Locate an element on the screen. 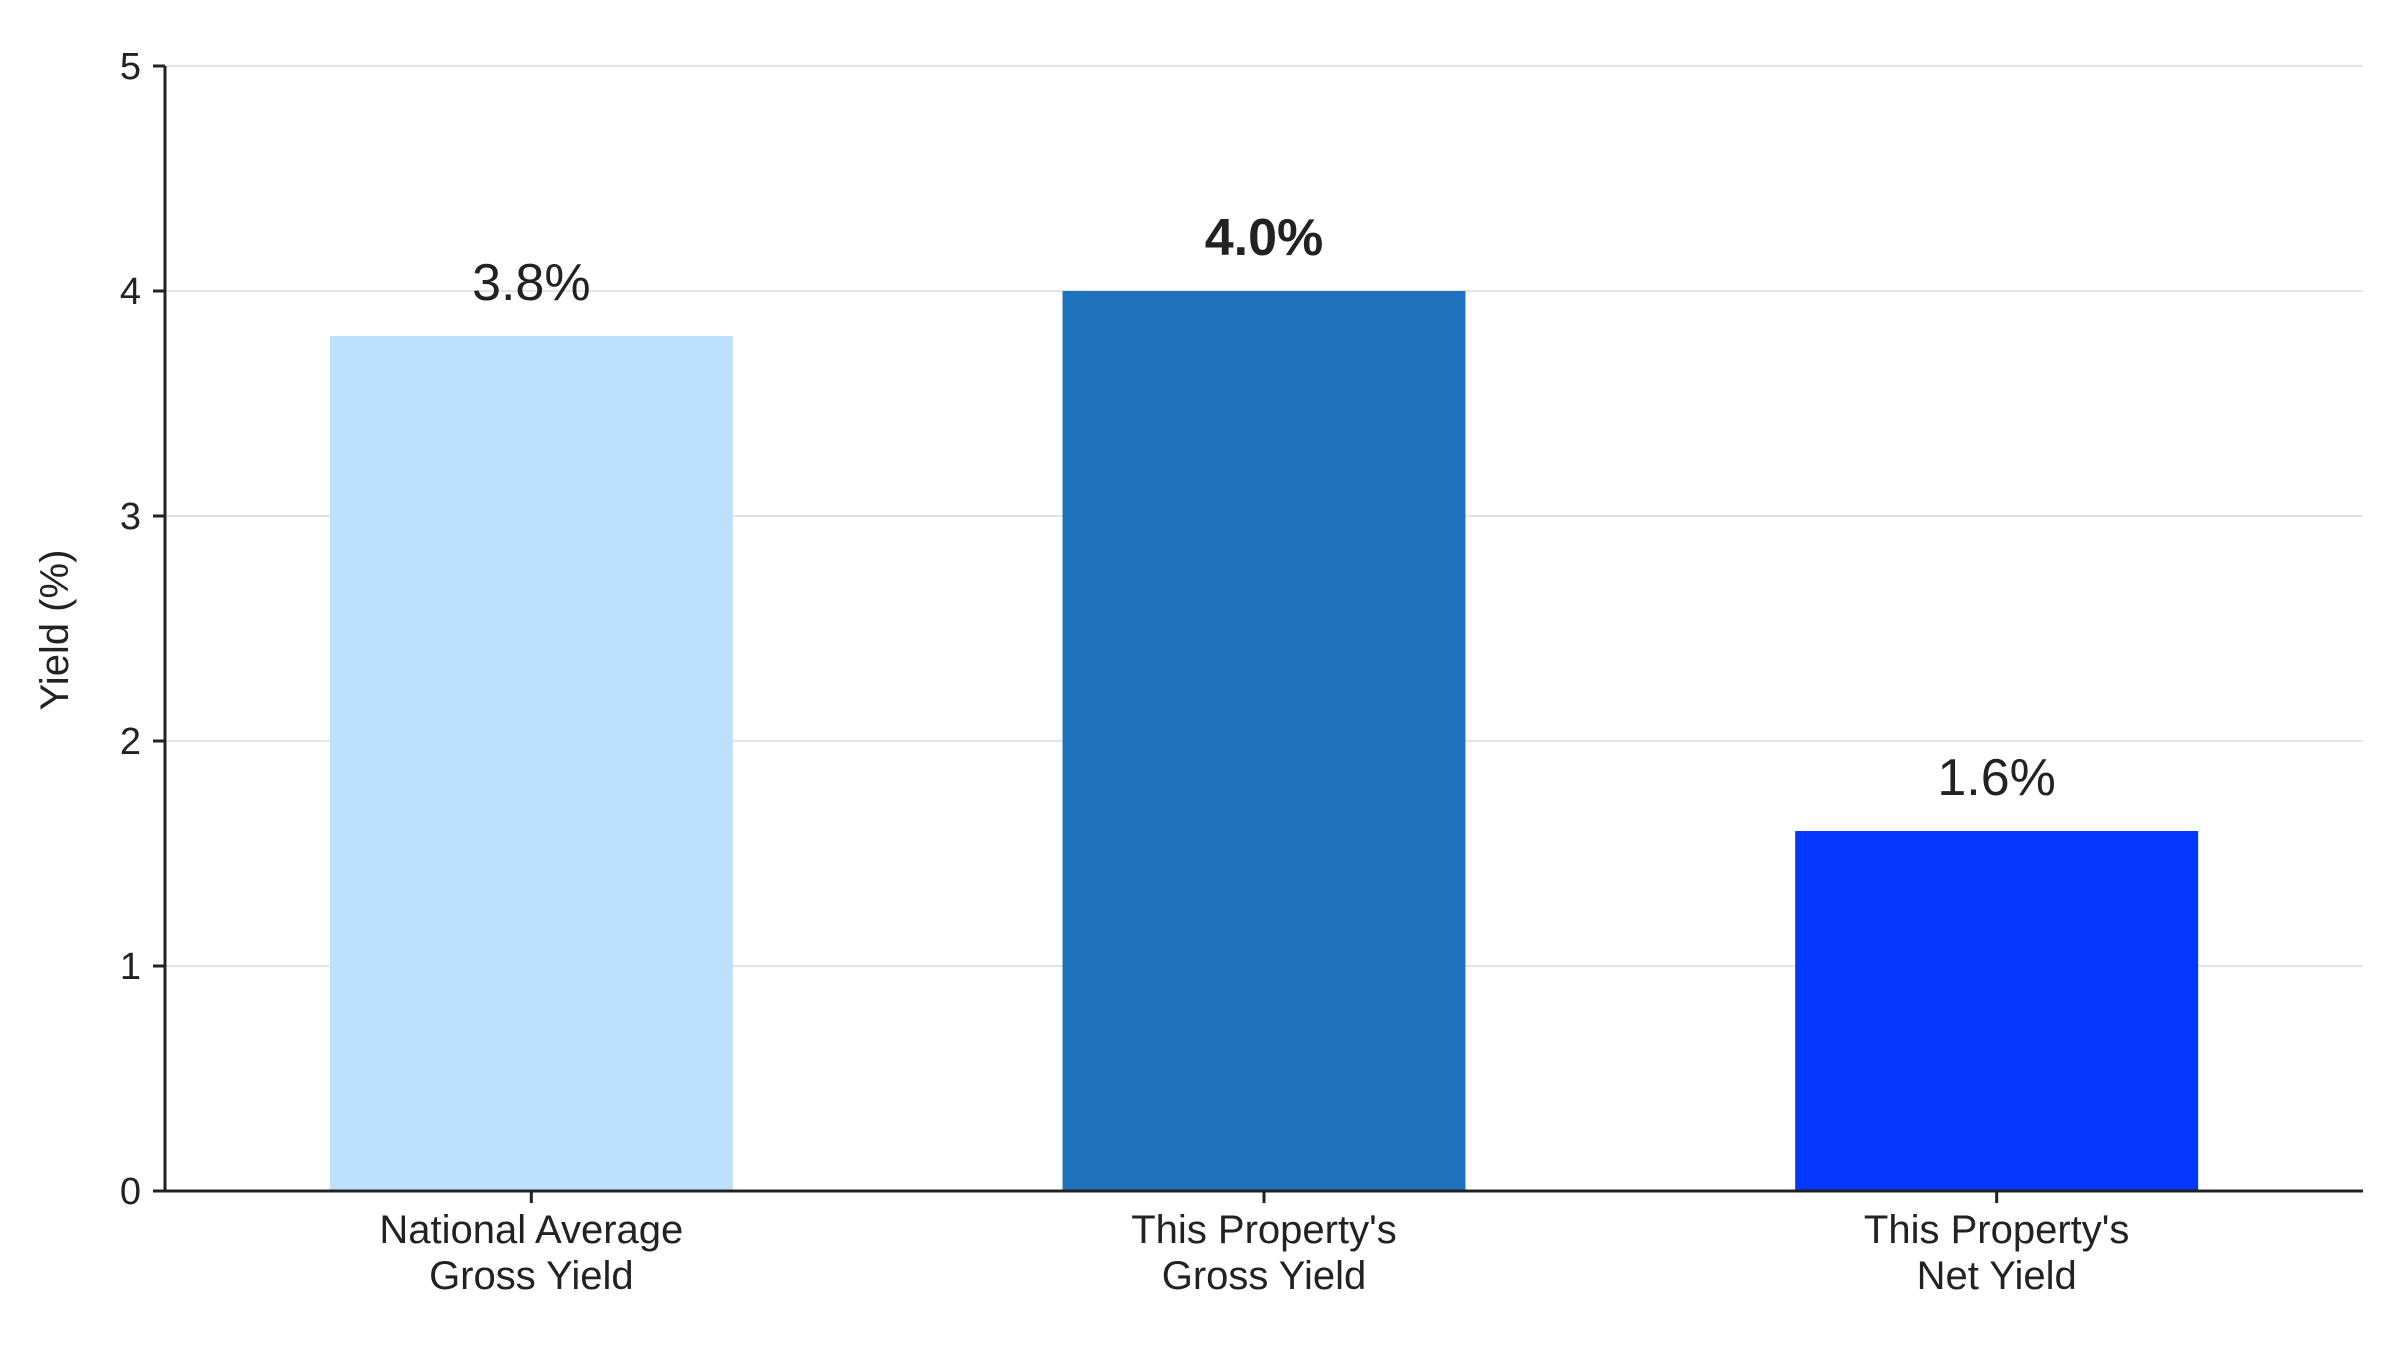 The image size is (2400, 1350). bar-value-label: 4.0% is located at coordinates (1264, 238).